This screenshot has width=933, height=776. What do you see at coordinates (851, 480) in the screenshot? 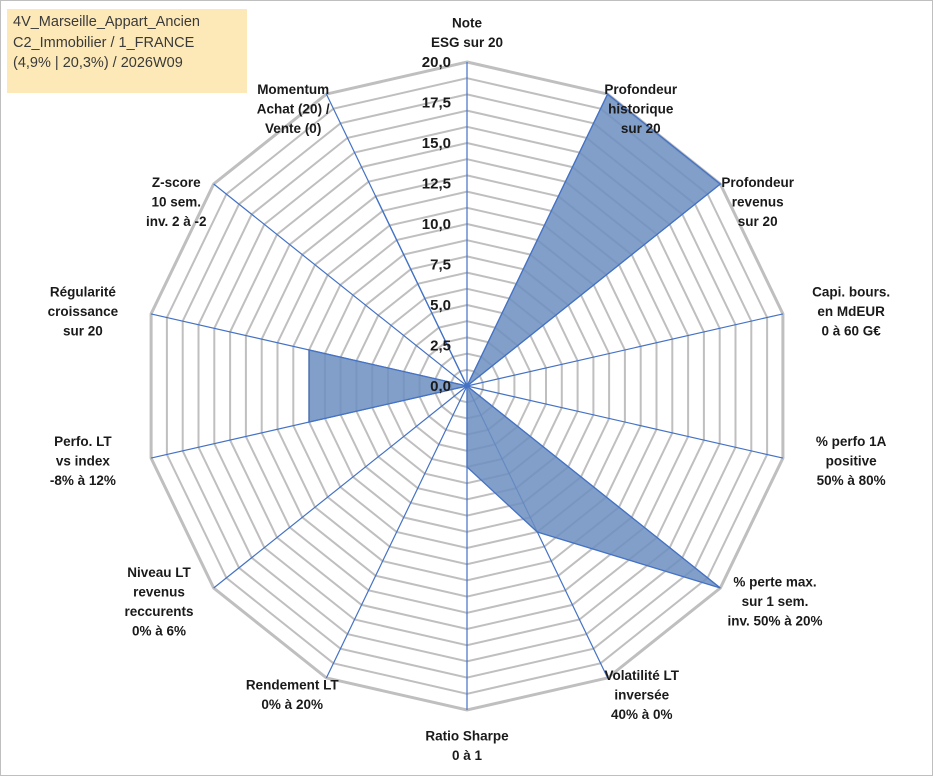
I see `axis-label-line: 50% à 80%` at bounding box center [851, 480].